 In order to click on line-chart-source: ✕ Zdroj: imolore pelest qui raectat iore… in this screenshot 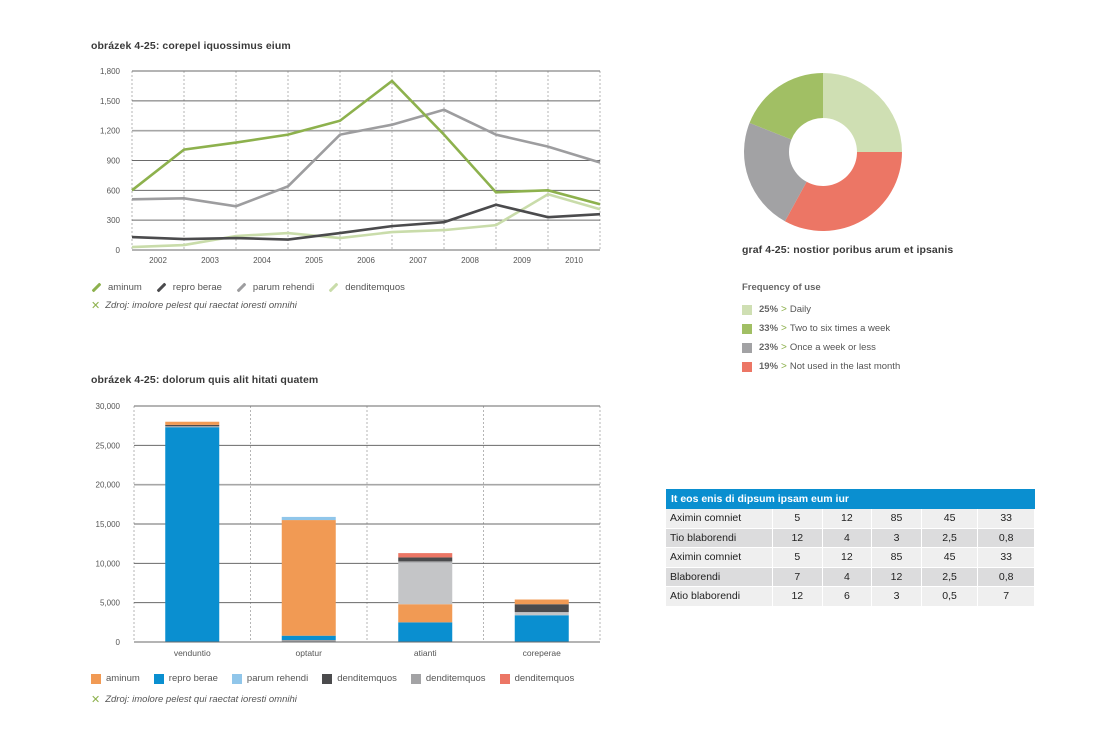, I will do `click(194, 305)`.